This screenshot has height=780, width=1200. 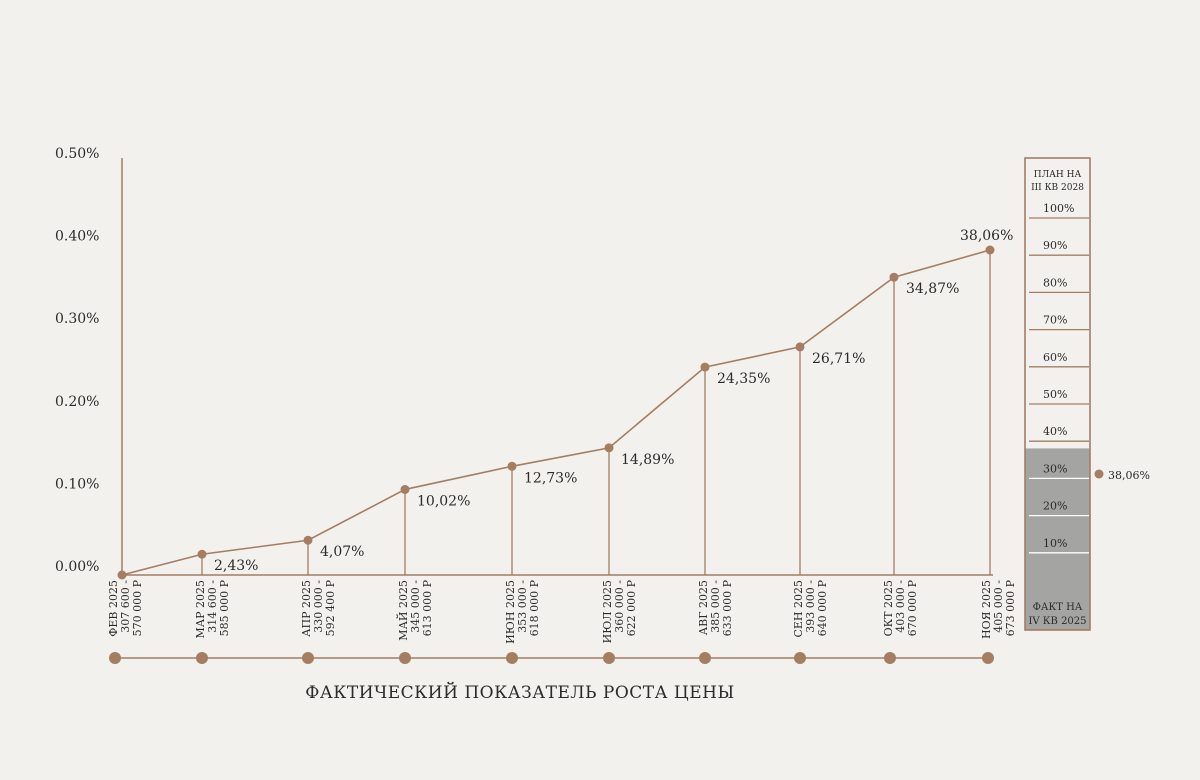 What do you see at coordinates (743, 379) in the screenshot?
I see `data-label: 24,35%` at bounding box center [743, 379].